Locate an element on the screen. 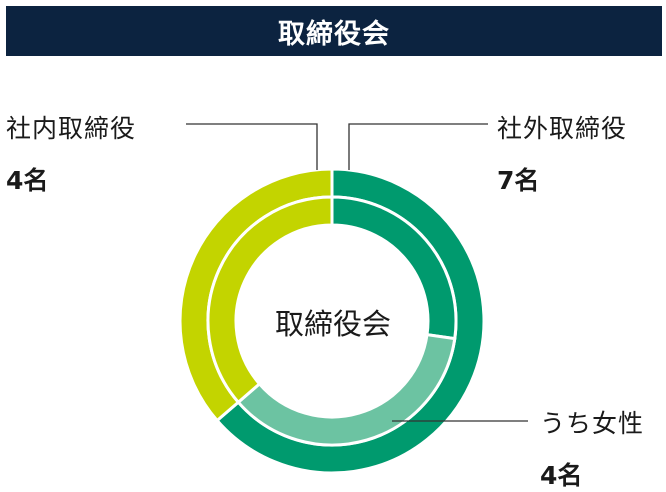 Image resolution: width=666 pixels, height=492 pixels. female-directors-label: うち女性 is located at coordinates (592, 423).